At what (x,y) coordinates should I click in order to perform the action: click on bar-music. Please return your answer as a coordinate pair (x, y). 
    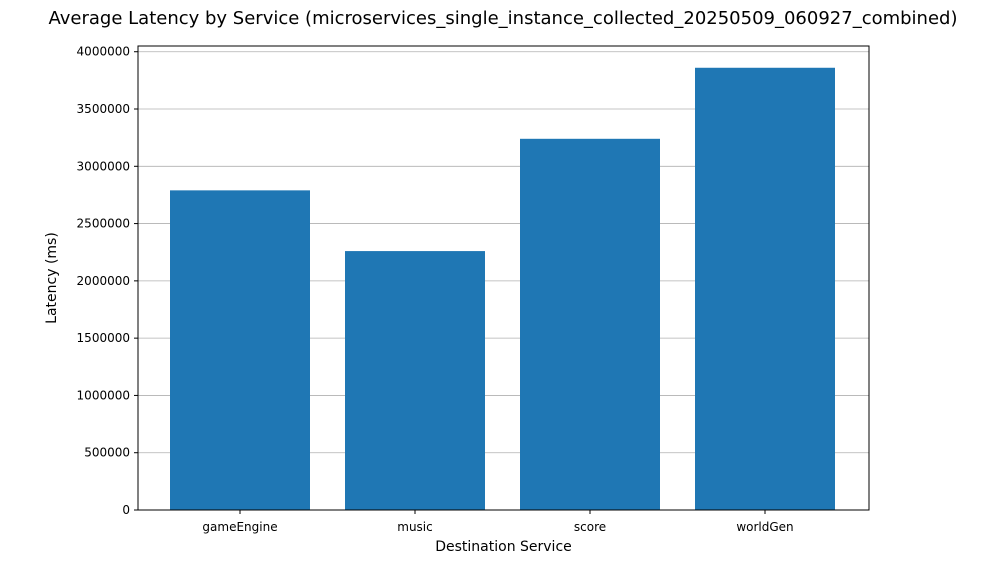
    Looking at the image, I should click on (415, 380).